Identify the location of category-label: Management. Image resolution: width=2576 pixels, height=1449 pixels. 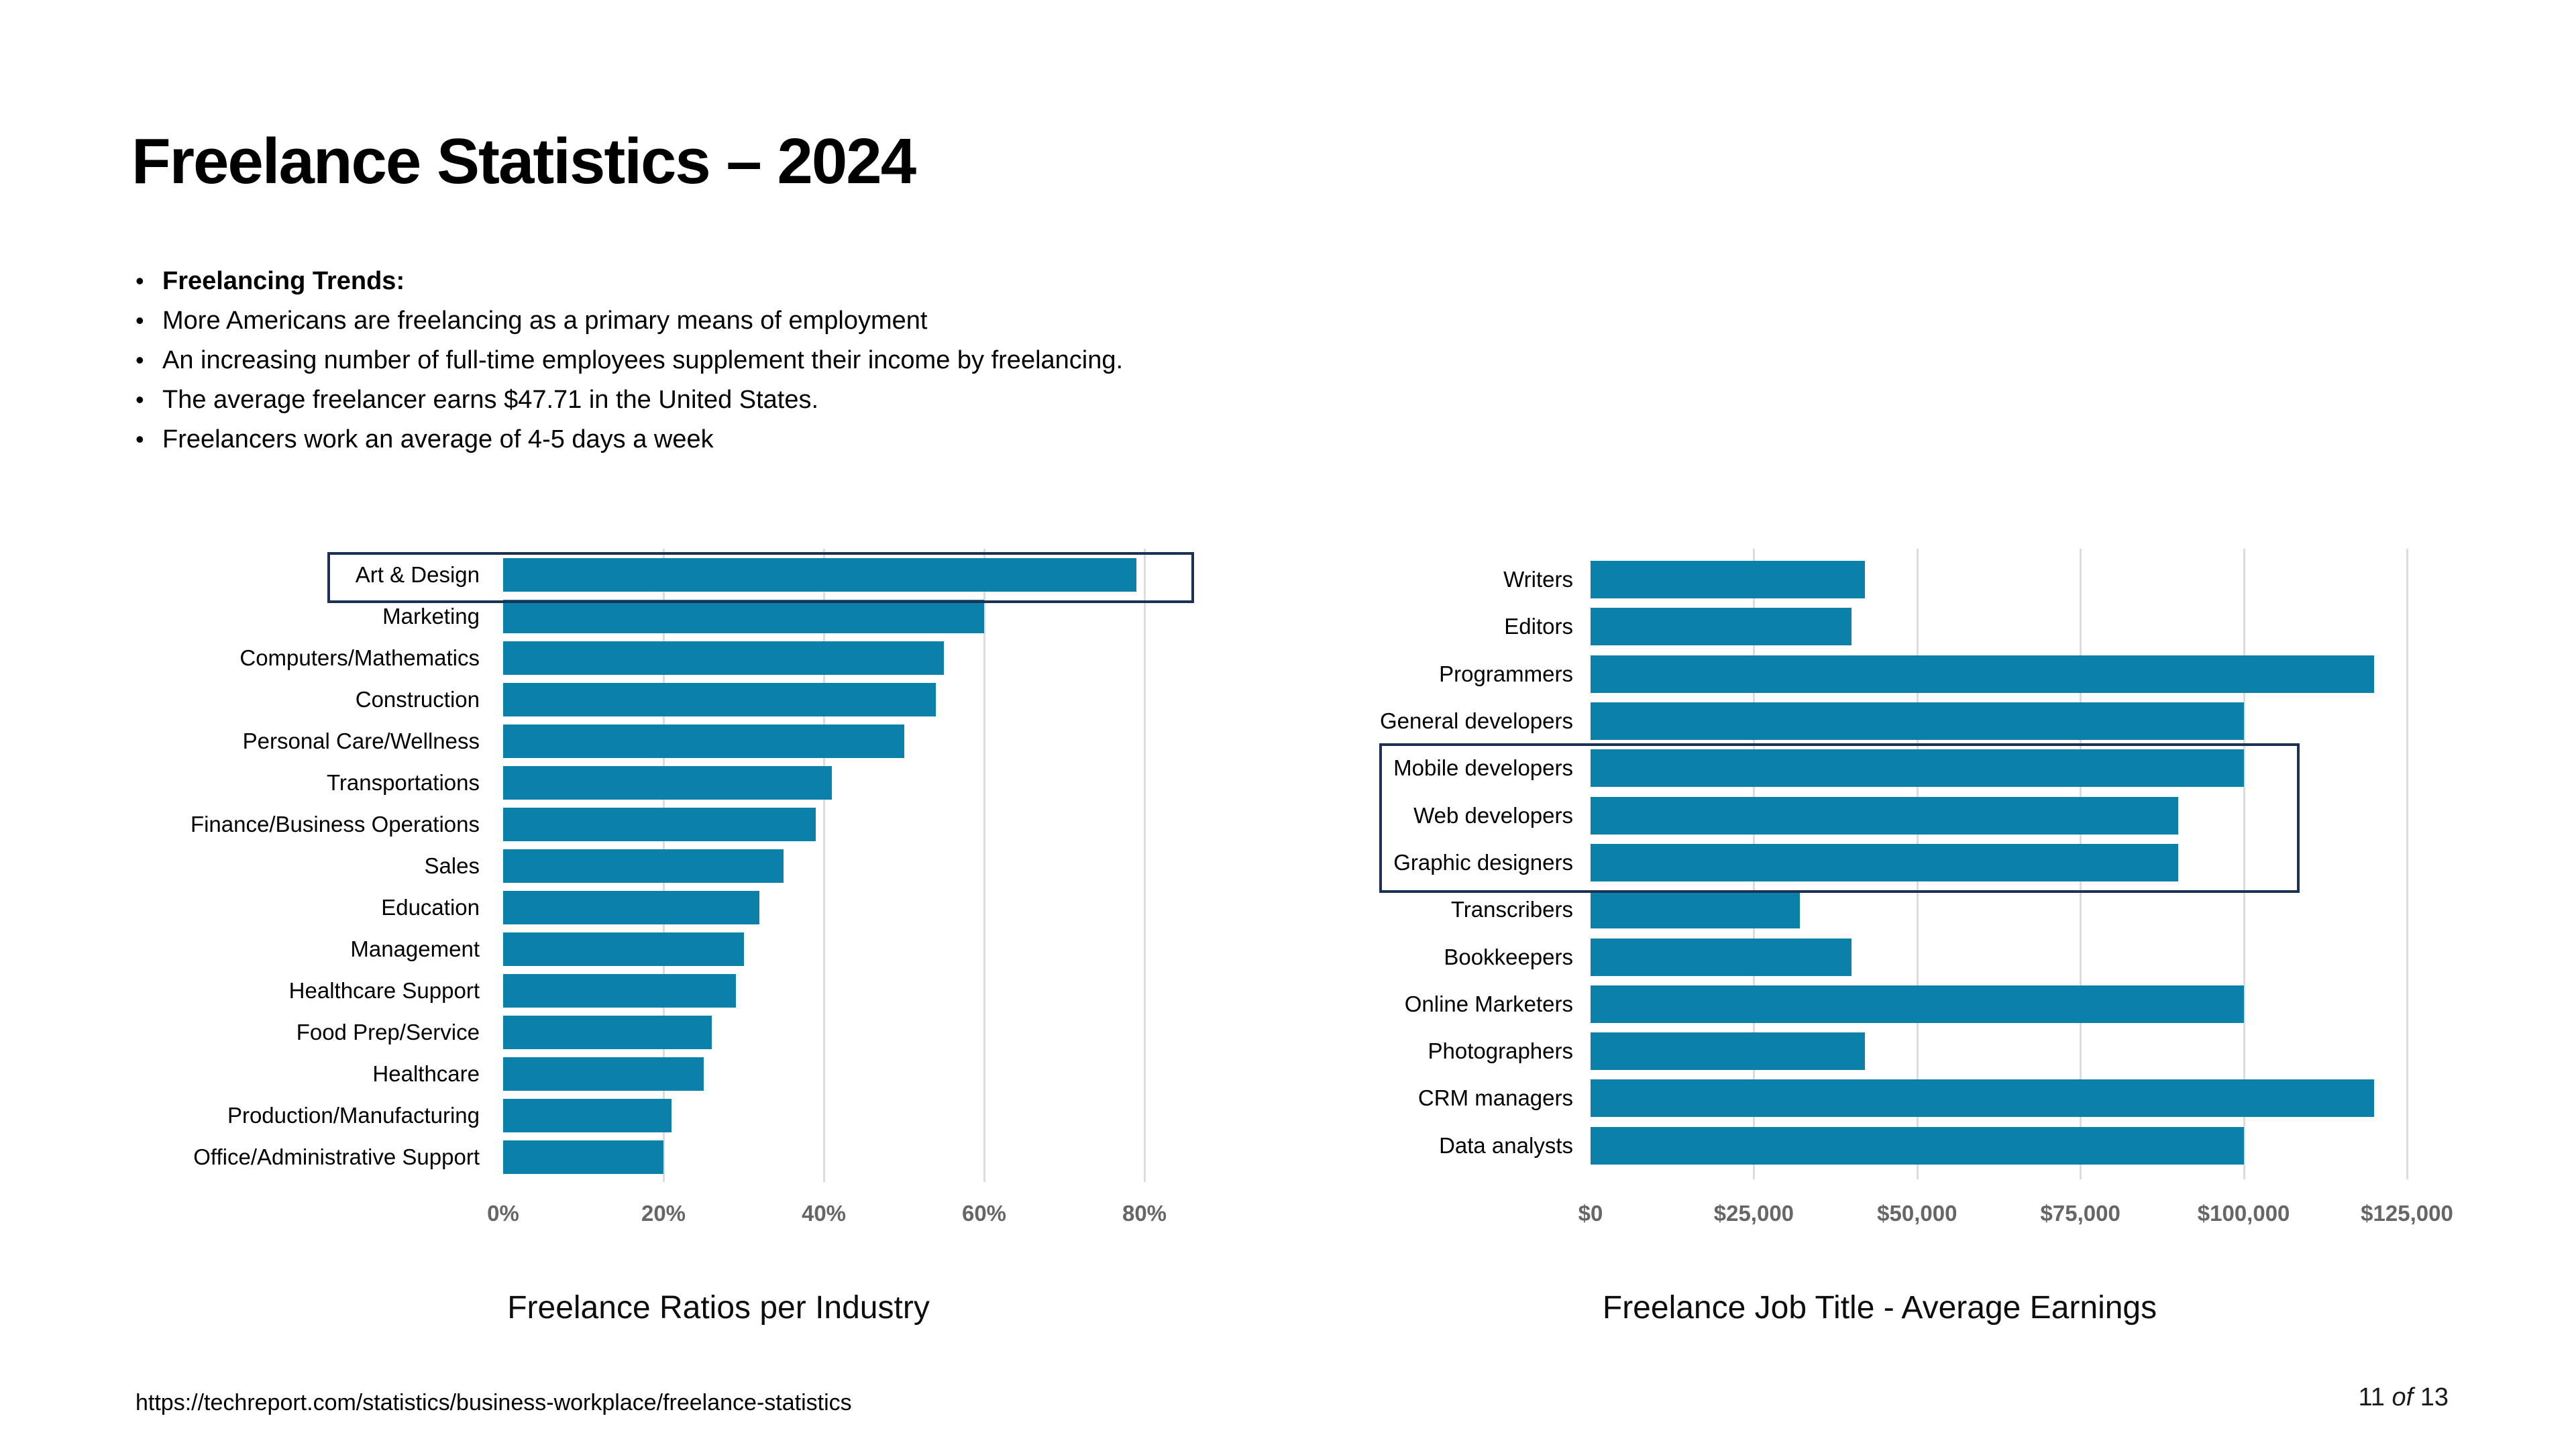
(415, 948).